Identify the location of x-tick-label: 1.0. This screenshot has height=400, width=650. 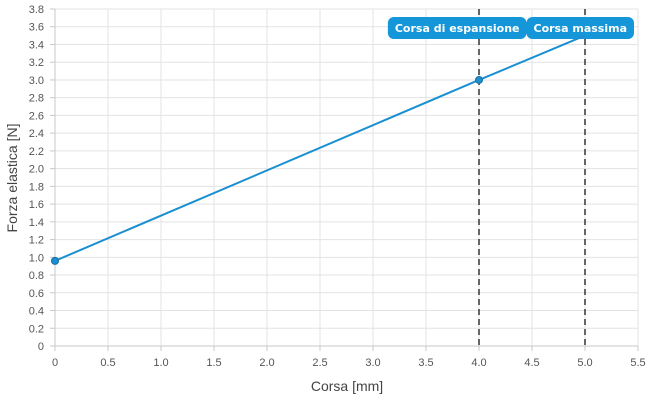
(160, 363).